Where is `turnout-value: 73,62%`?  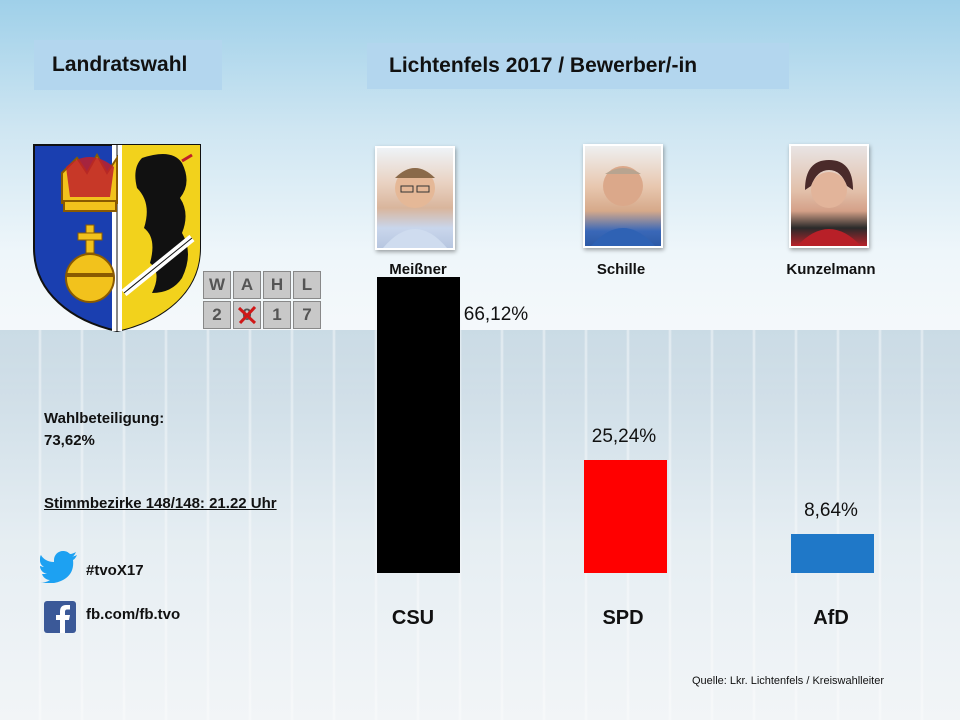
turnout-value: 73,62% is located at coordinates (69, 440).